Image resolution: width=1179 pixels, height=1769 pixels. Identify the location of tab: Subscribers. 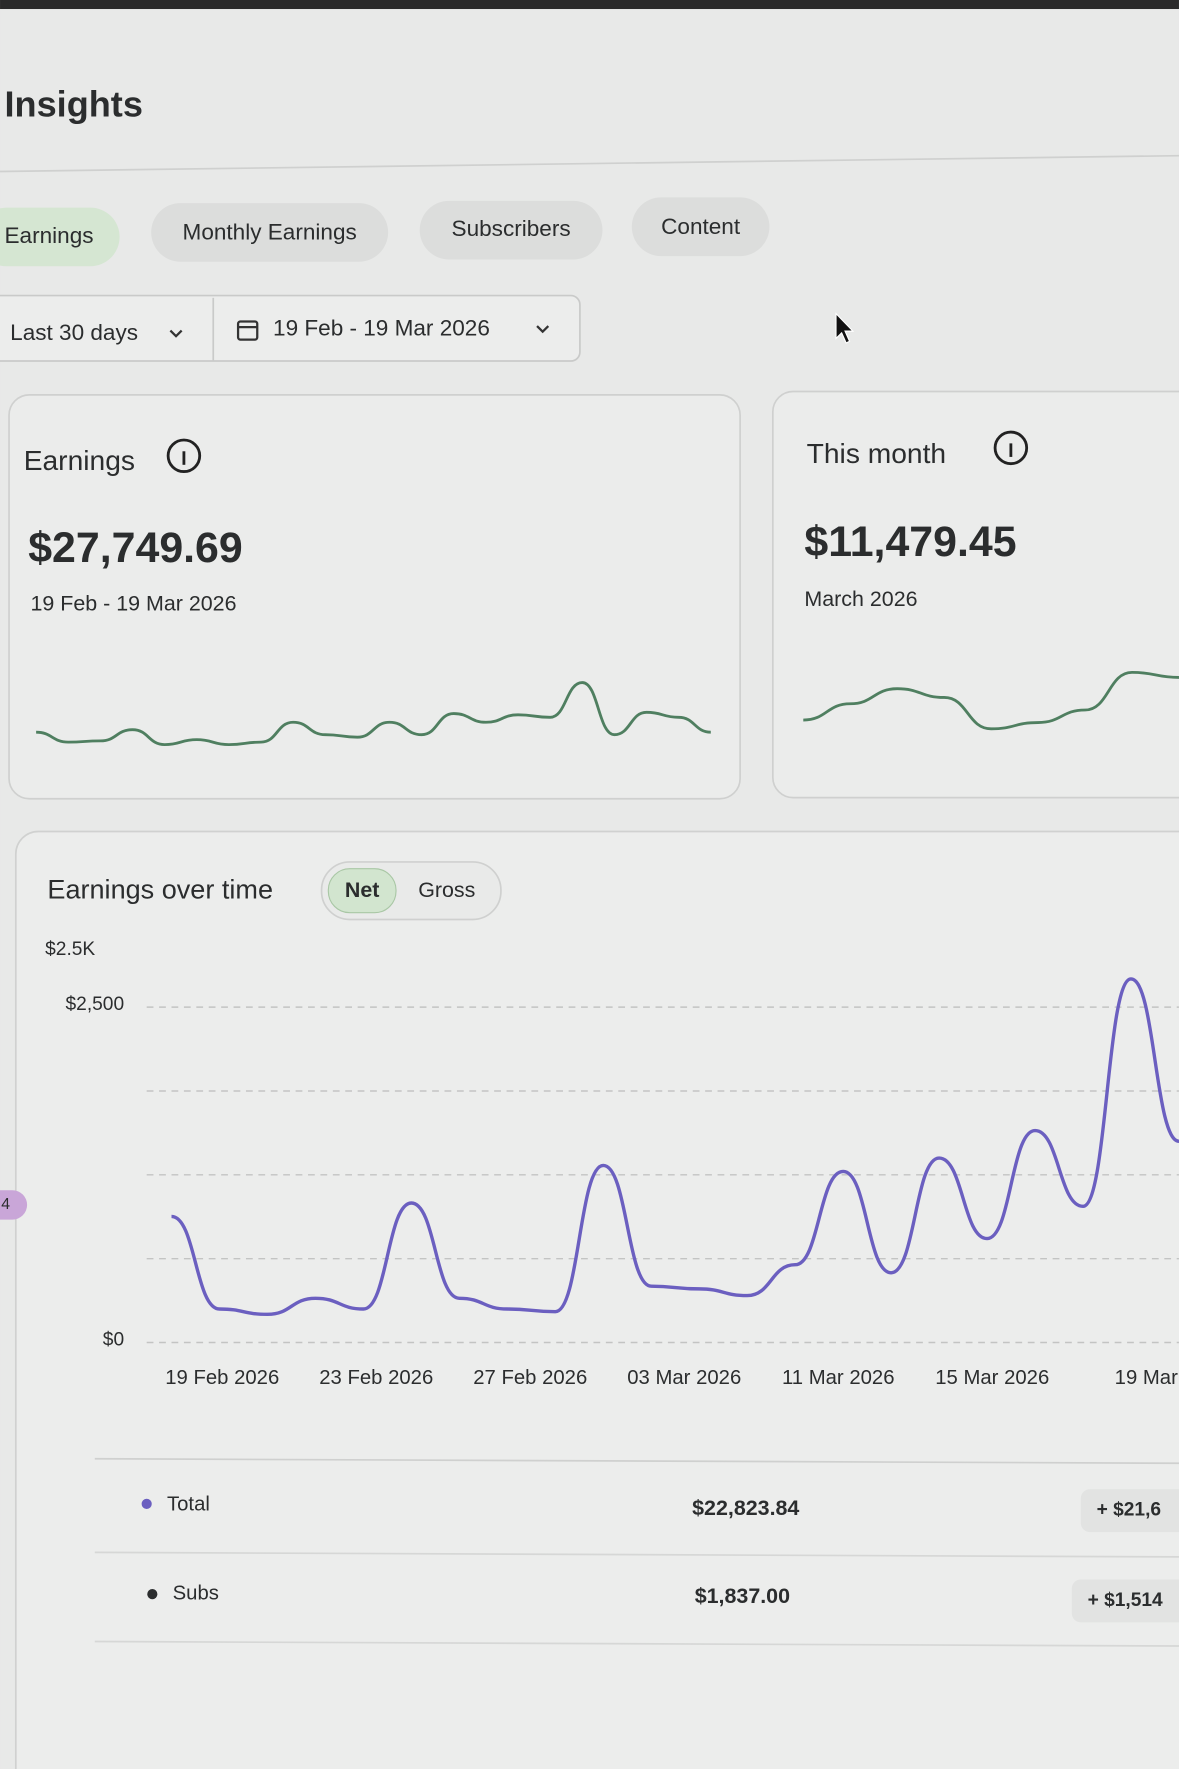
(511, 228).